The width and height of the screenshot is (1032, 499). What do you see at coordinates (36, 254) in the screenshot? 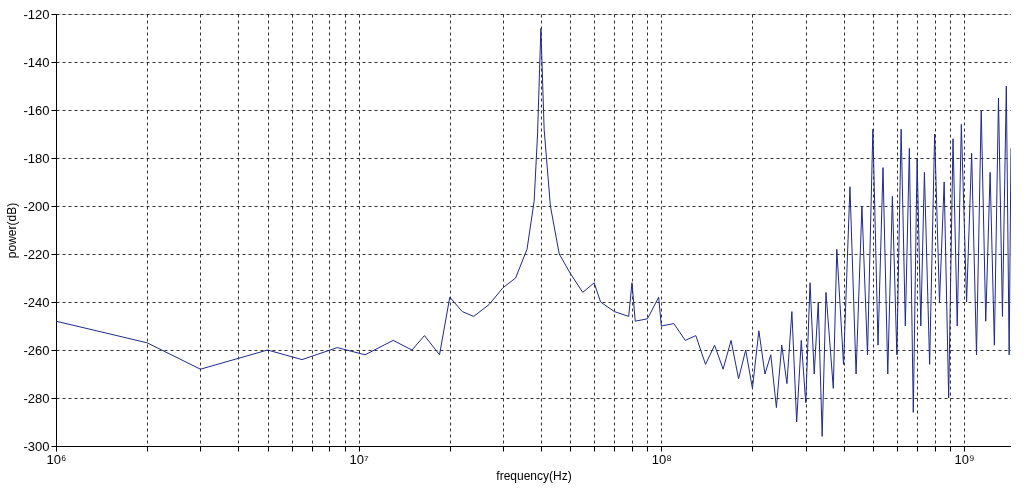
I see `y-tick-label: -220` at bounding box center [36, 254].